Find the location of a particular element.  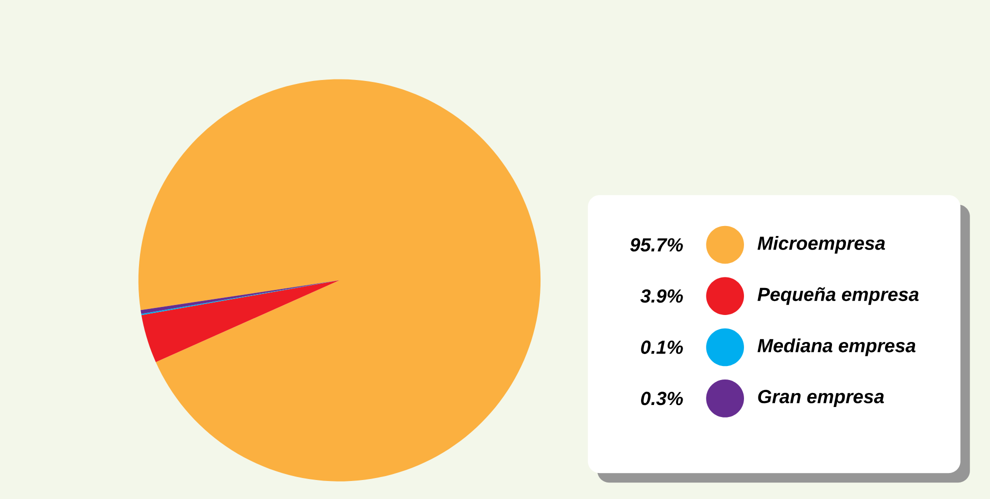

data-label: 0.1% is located at coordinates (662, 347).